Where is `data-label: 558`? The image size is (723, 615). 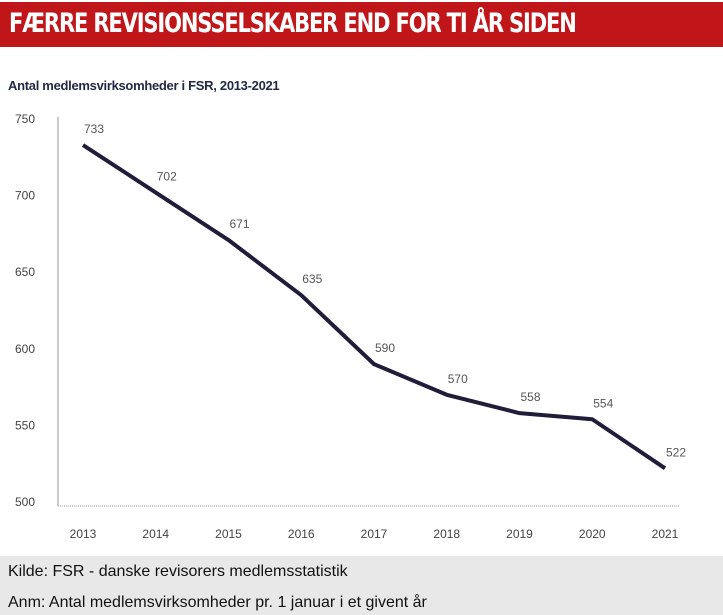 data-label: 558 is located at coordinates (530, 397).